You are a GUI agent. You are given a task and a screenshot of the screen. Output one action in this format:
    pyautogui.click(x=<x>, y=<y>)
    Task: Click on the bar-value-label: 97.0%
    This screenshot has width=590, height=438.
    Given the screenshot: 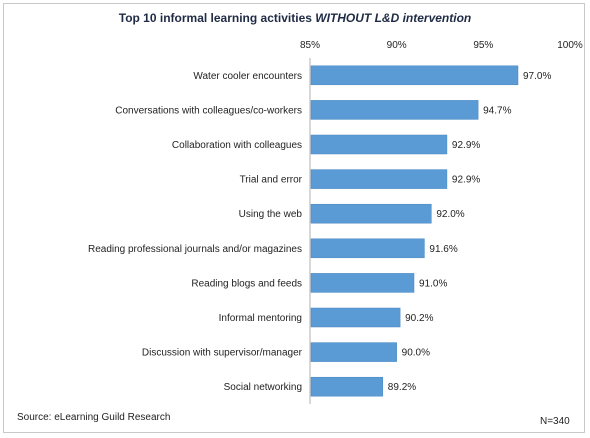 What is the action you would take?
    pyautogui.click(x=537, y=76)
    